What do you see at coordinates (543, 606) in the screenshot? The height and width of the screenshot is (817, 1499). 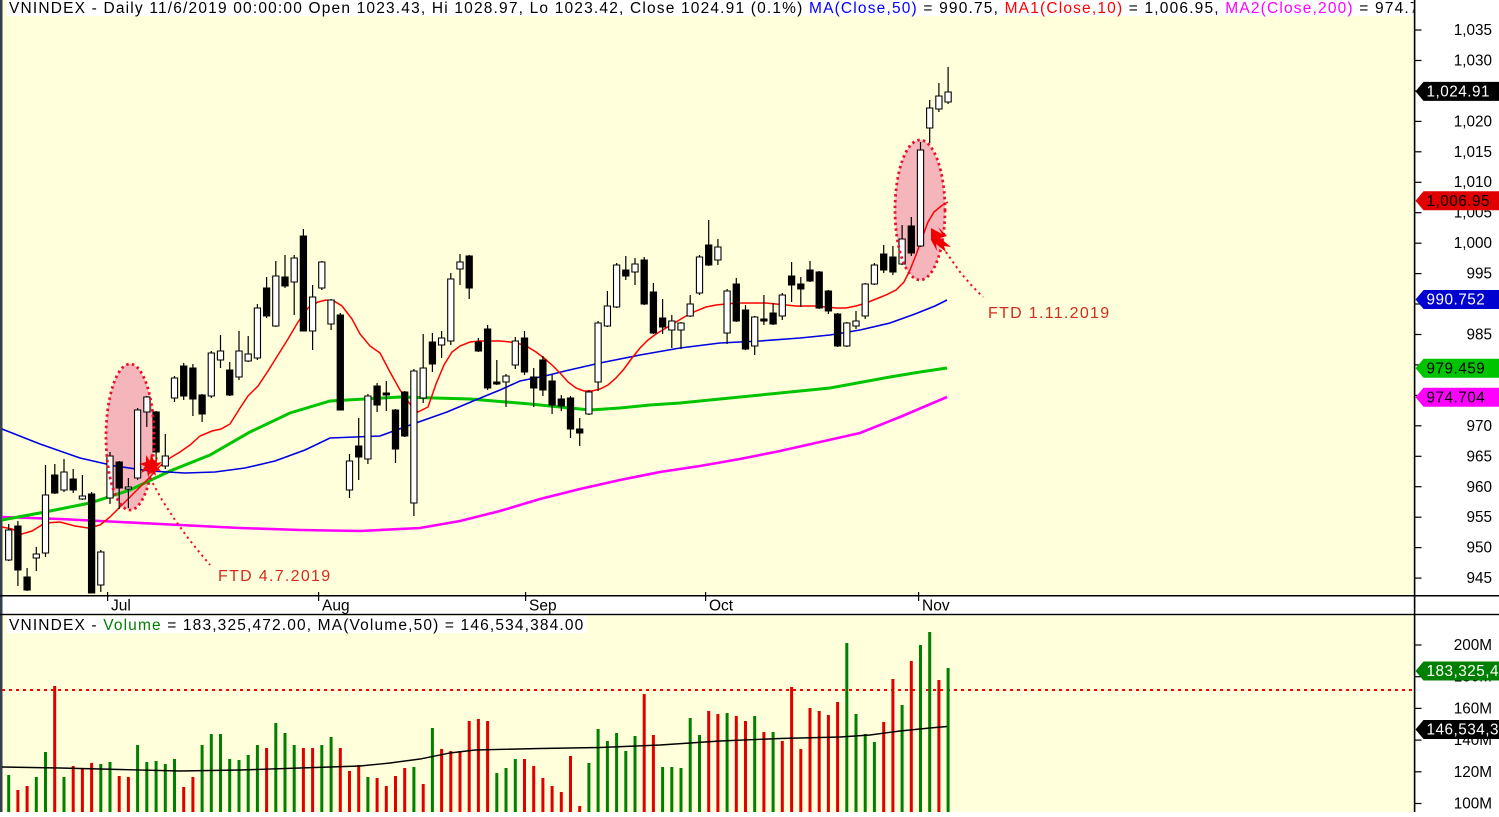 I see `svg-text: Sep` at bounding box center [543, 606].